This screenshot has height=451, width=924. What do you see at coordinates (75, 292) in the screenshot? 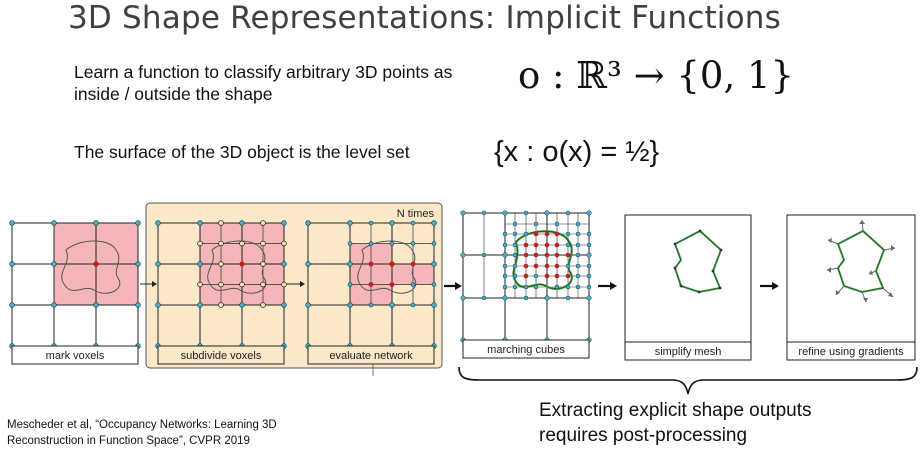
I see `panel-mark-voxels: mark voxels` at bounding box center [75, 292].